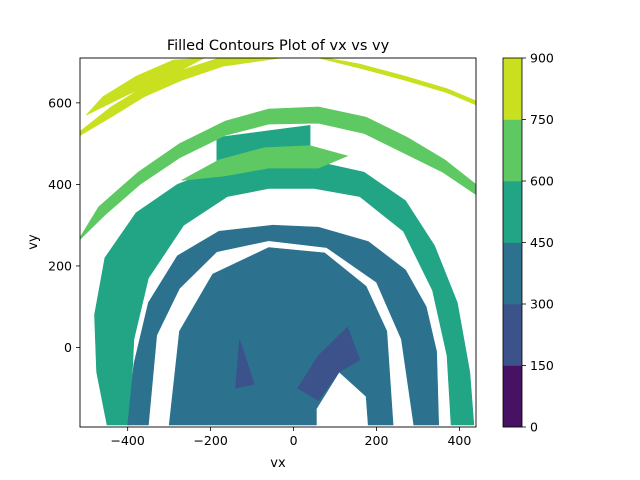  Describe the element at coordinates (278, 46) in the screenshot. I see `chart-title: Filled Contours Plot of vx vs vy` at that location.